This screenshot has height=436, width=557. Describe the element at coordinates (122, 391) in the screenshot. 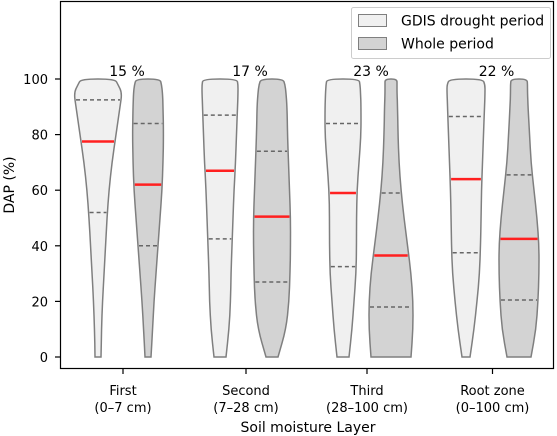

I see `x-tick-label-first: First` at that location.